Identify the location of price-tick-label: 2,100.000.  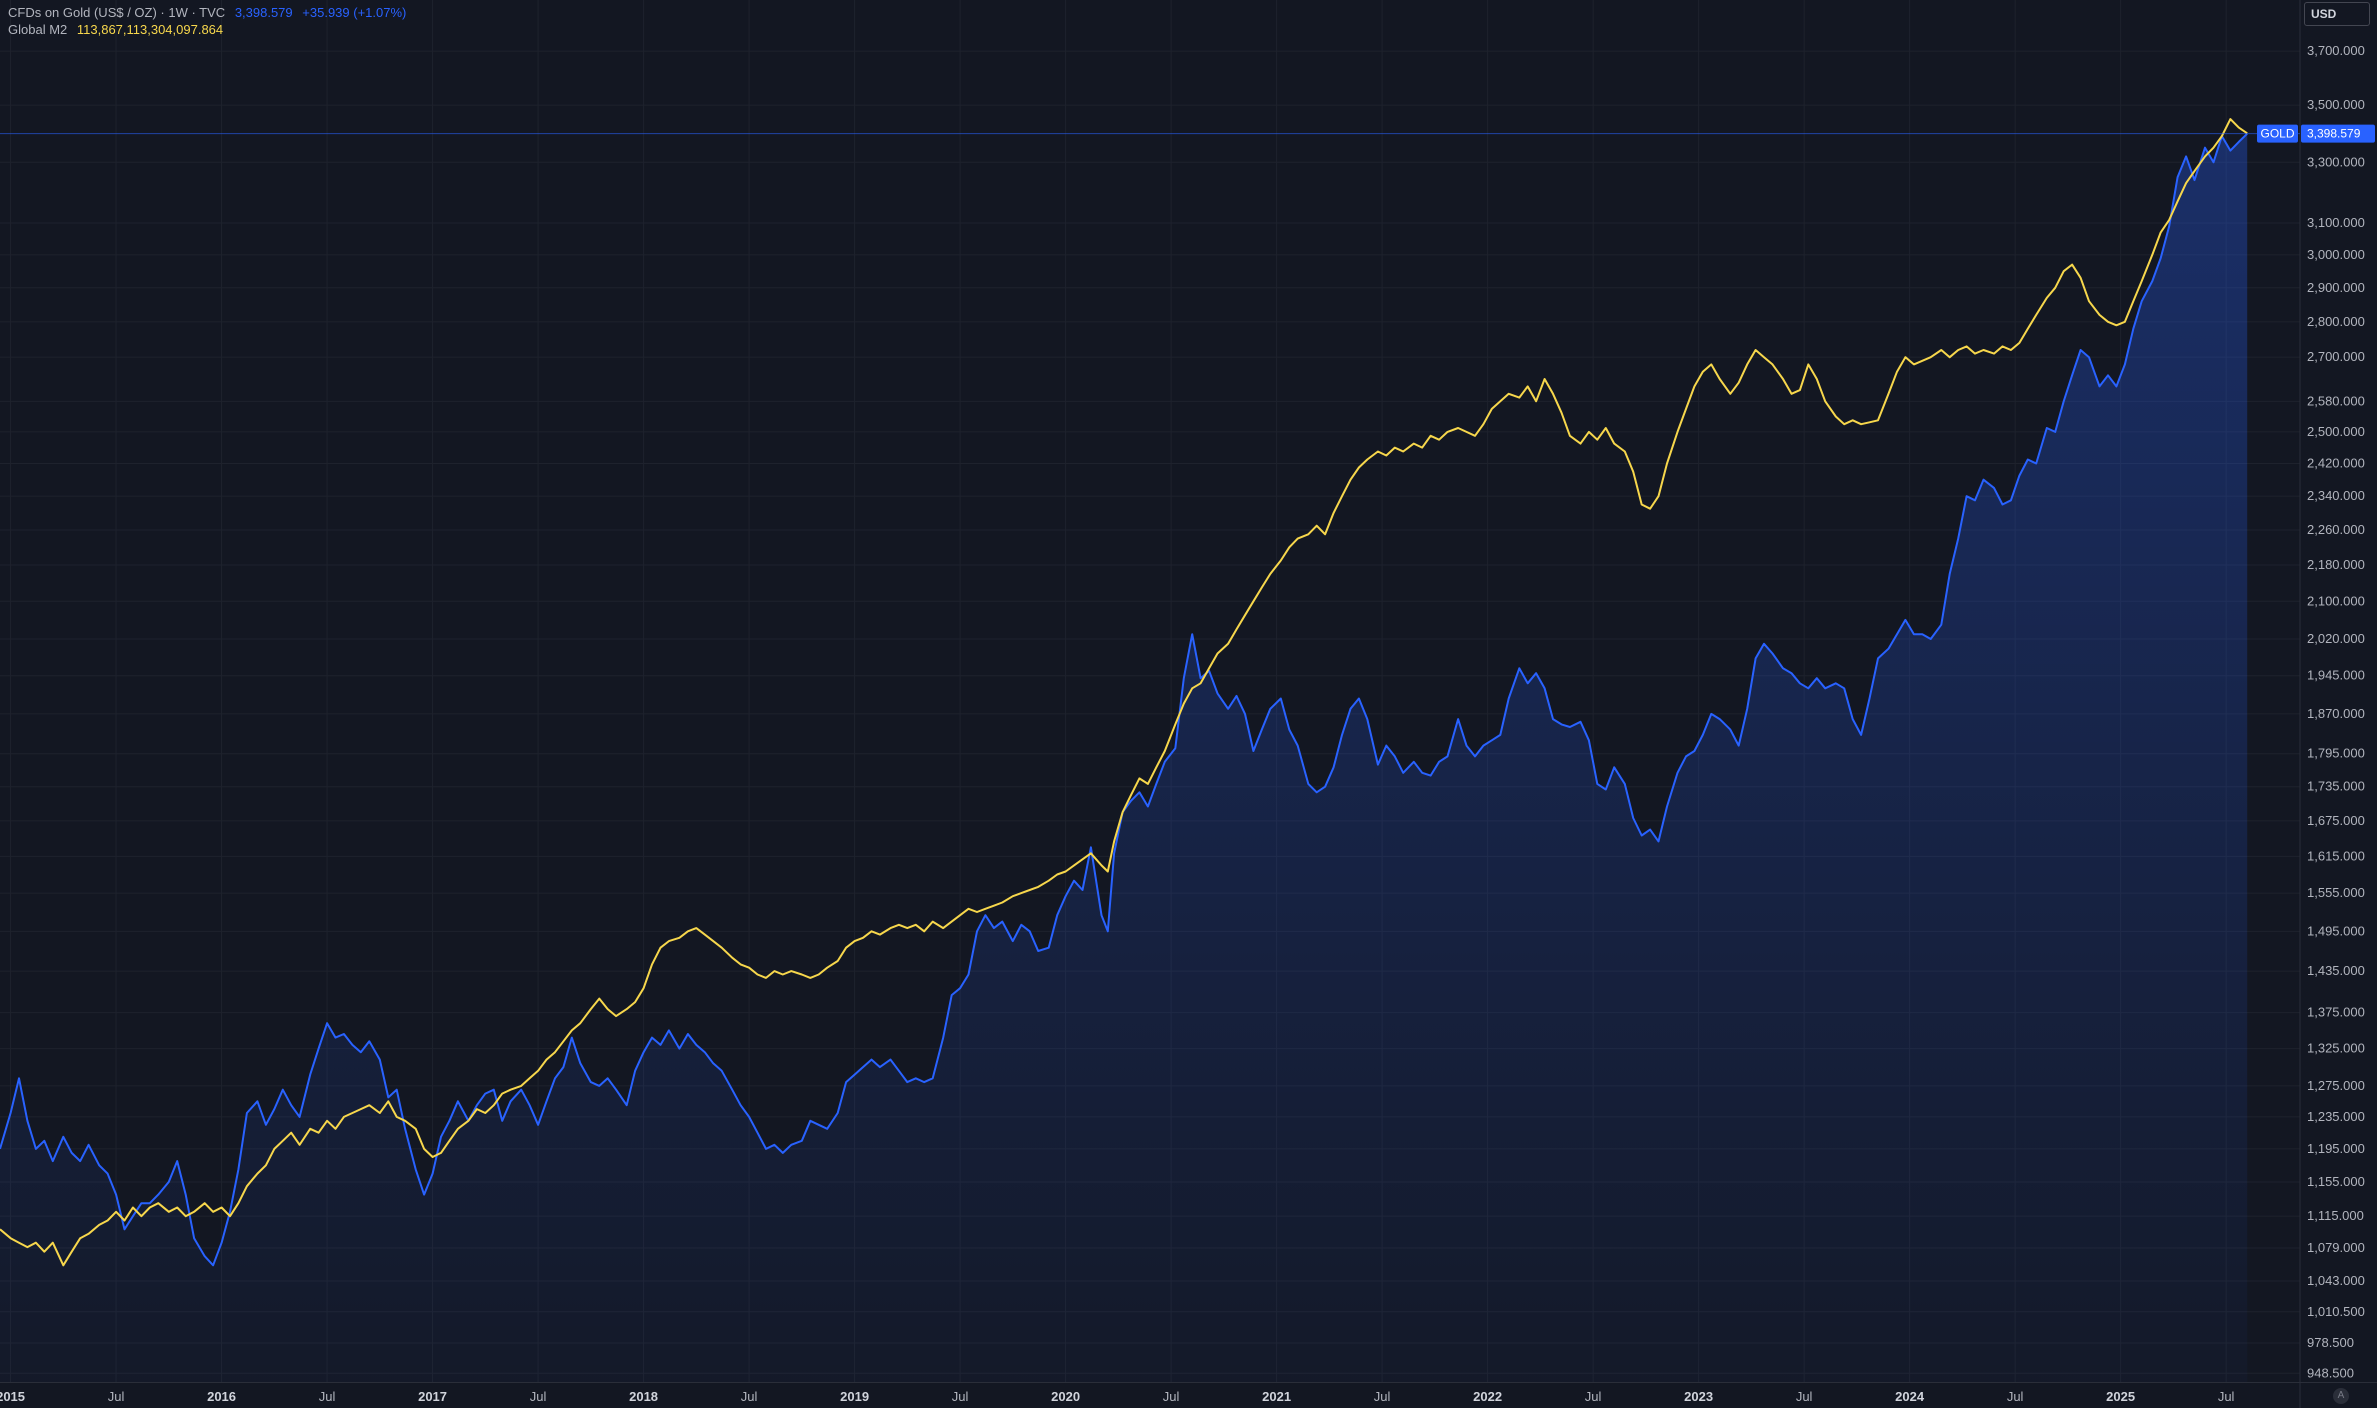
(2336, 600).